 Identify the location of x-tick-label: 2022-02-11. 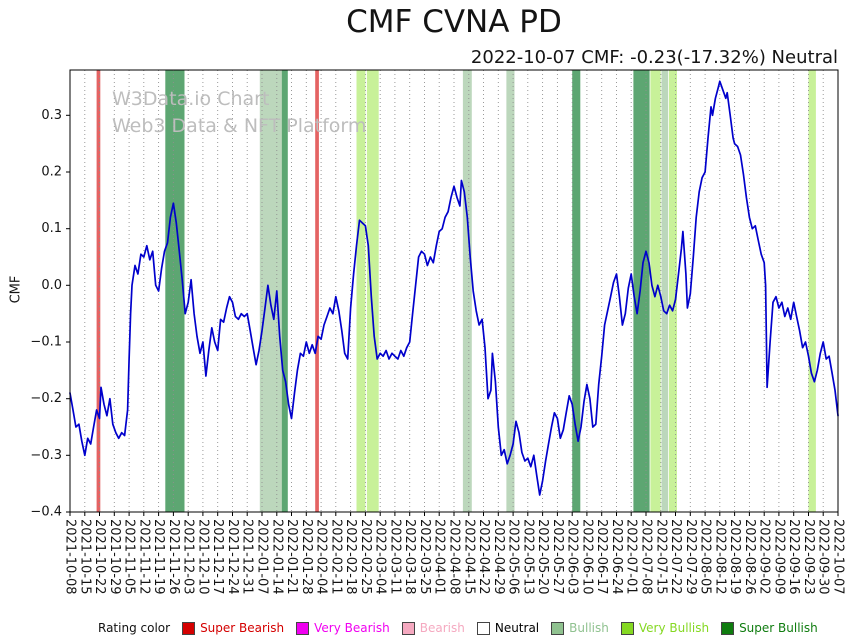
(335, 557).